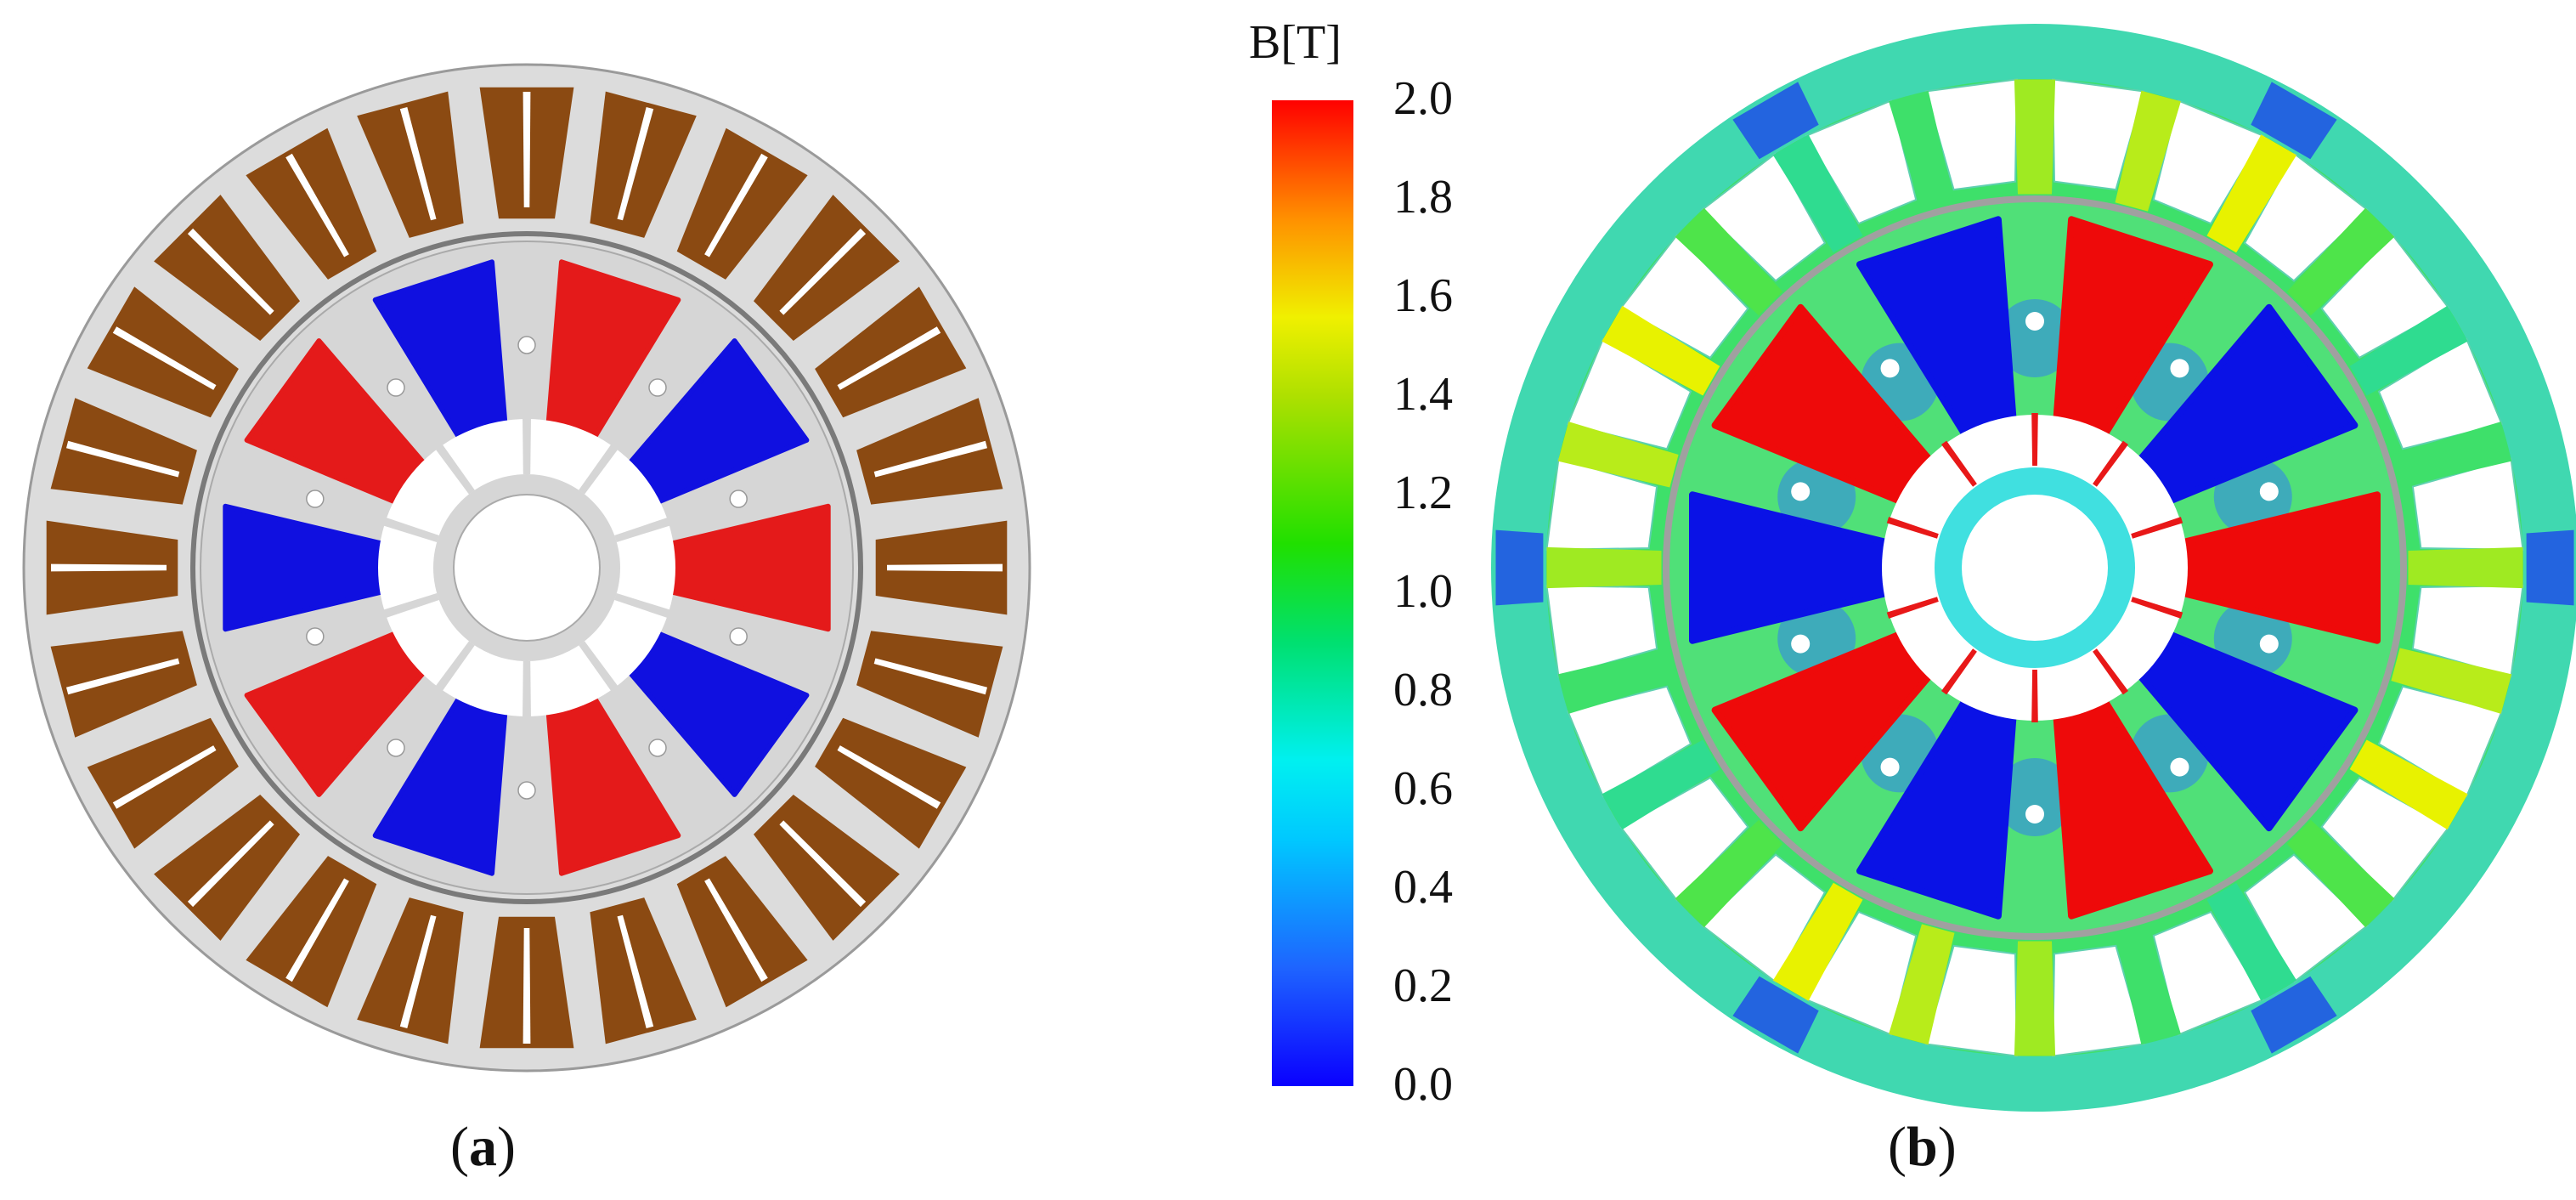  I want to click on colorbar-tick-label: 1.6, so click(1423, 296).